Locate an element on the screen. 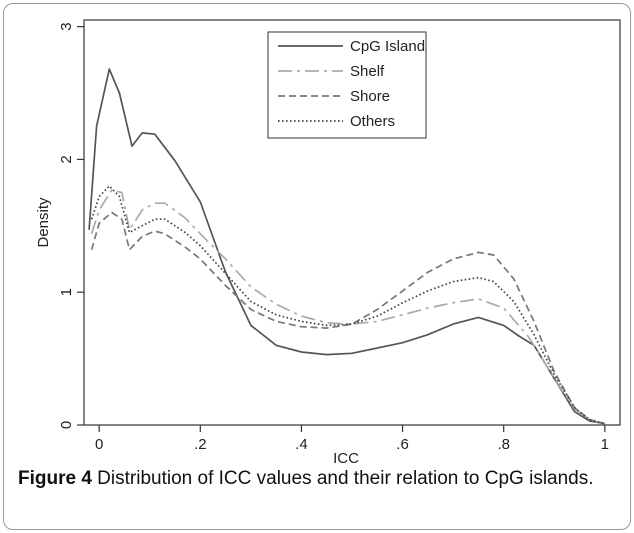 Image resolution: width=634 pixels, height=533 pixels. x-tick-label: 1 is located at coordinates (605, 444).